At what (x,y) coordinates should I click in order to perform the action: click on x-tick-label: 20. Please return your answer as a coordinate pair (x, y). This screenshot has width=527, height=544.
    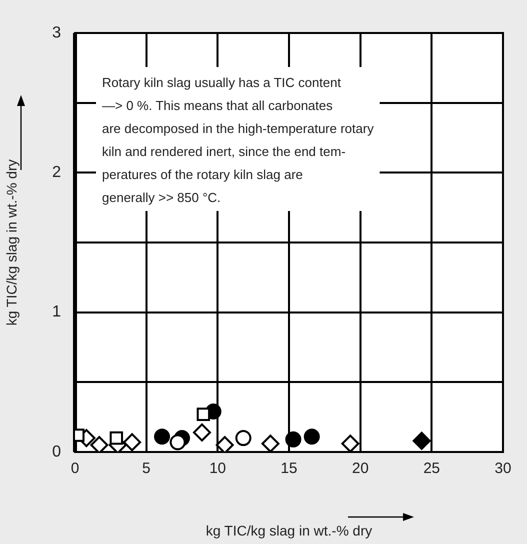
    Looking at the image, I should click on (360, 469).